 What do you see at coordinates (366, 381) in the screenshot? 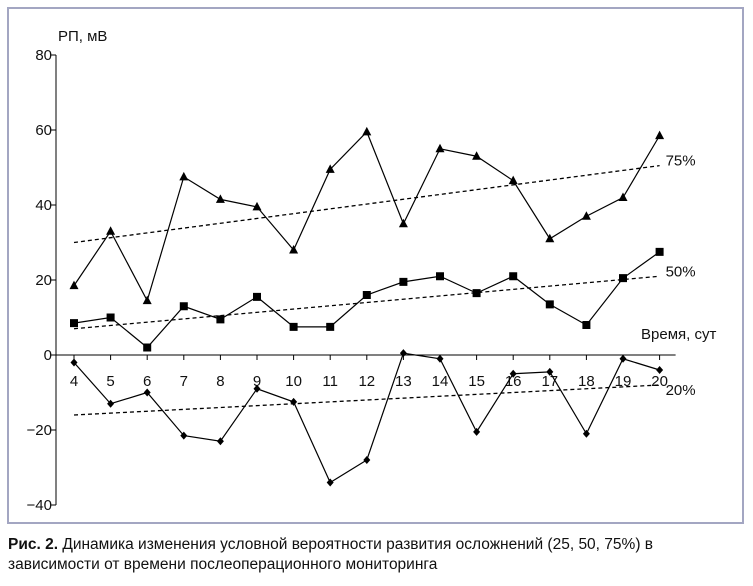
I see `x-tick-label: 12` at bounding box center [366, 381].